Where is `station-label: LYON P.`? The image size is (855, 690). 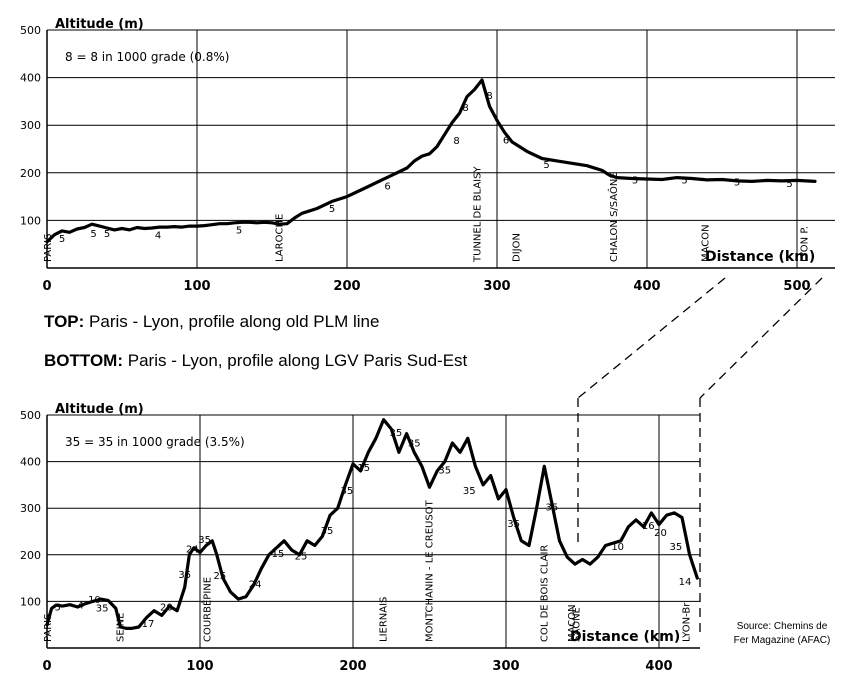 station-label: LYON P. is located at coordinates (805, 244).